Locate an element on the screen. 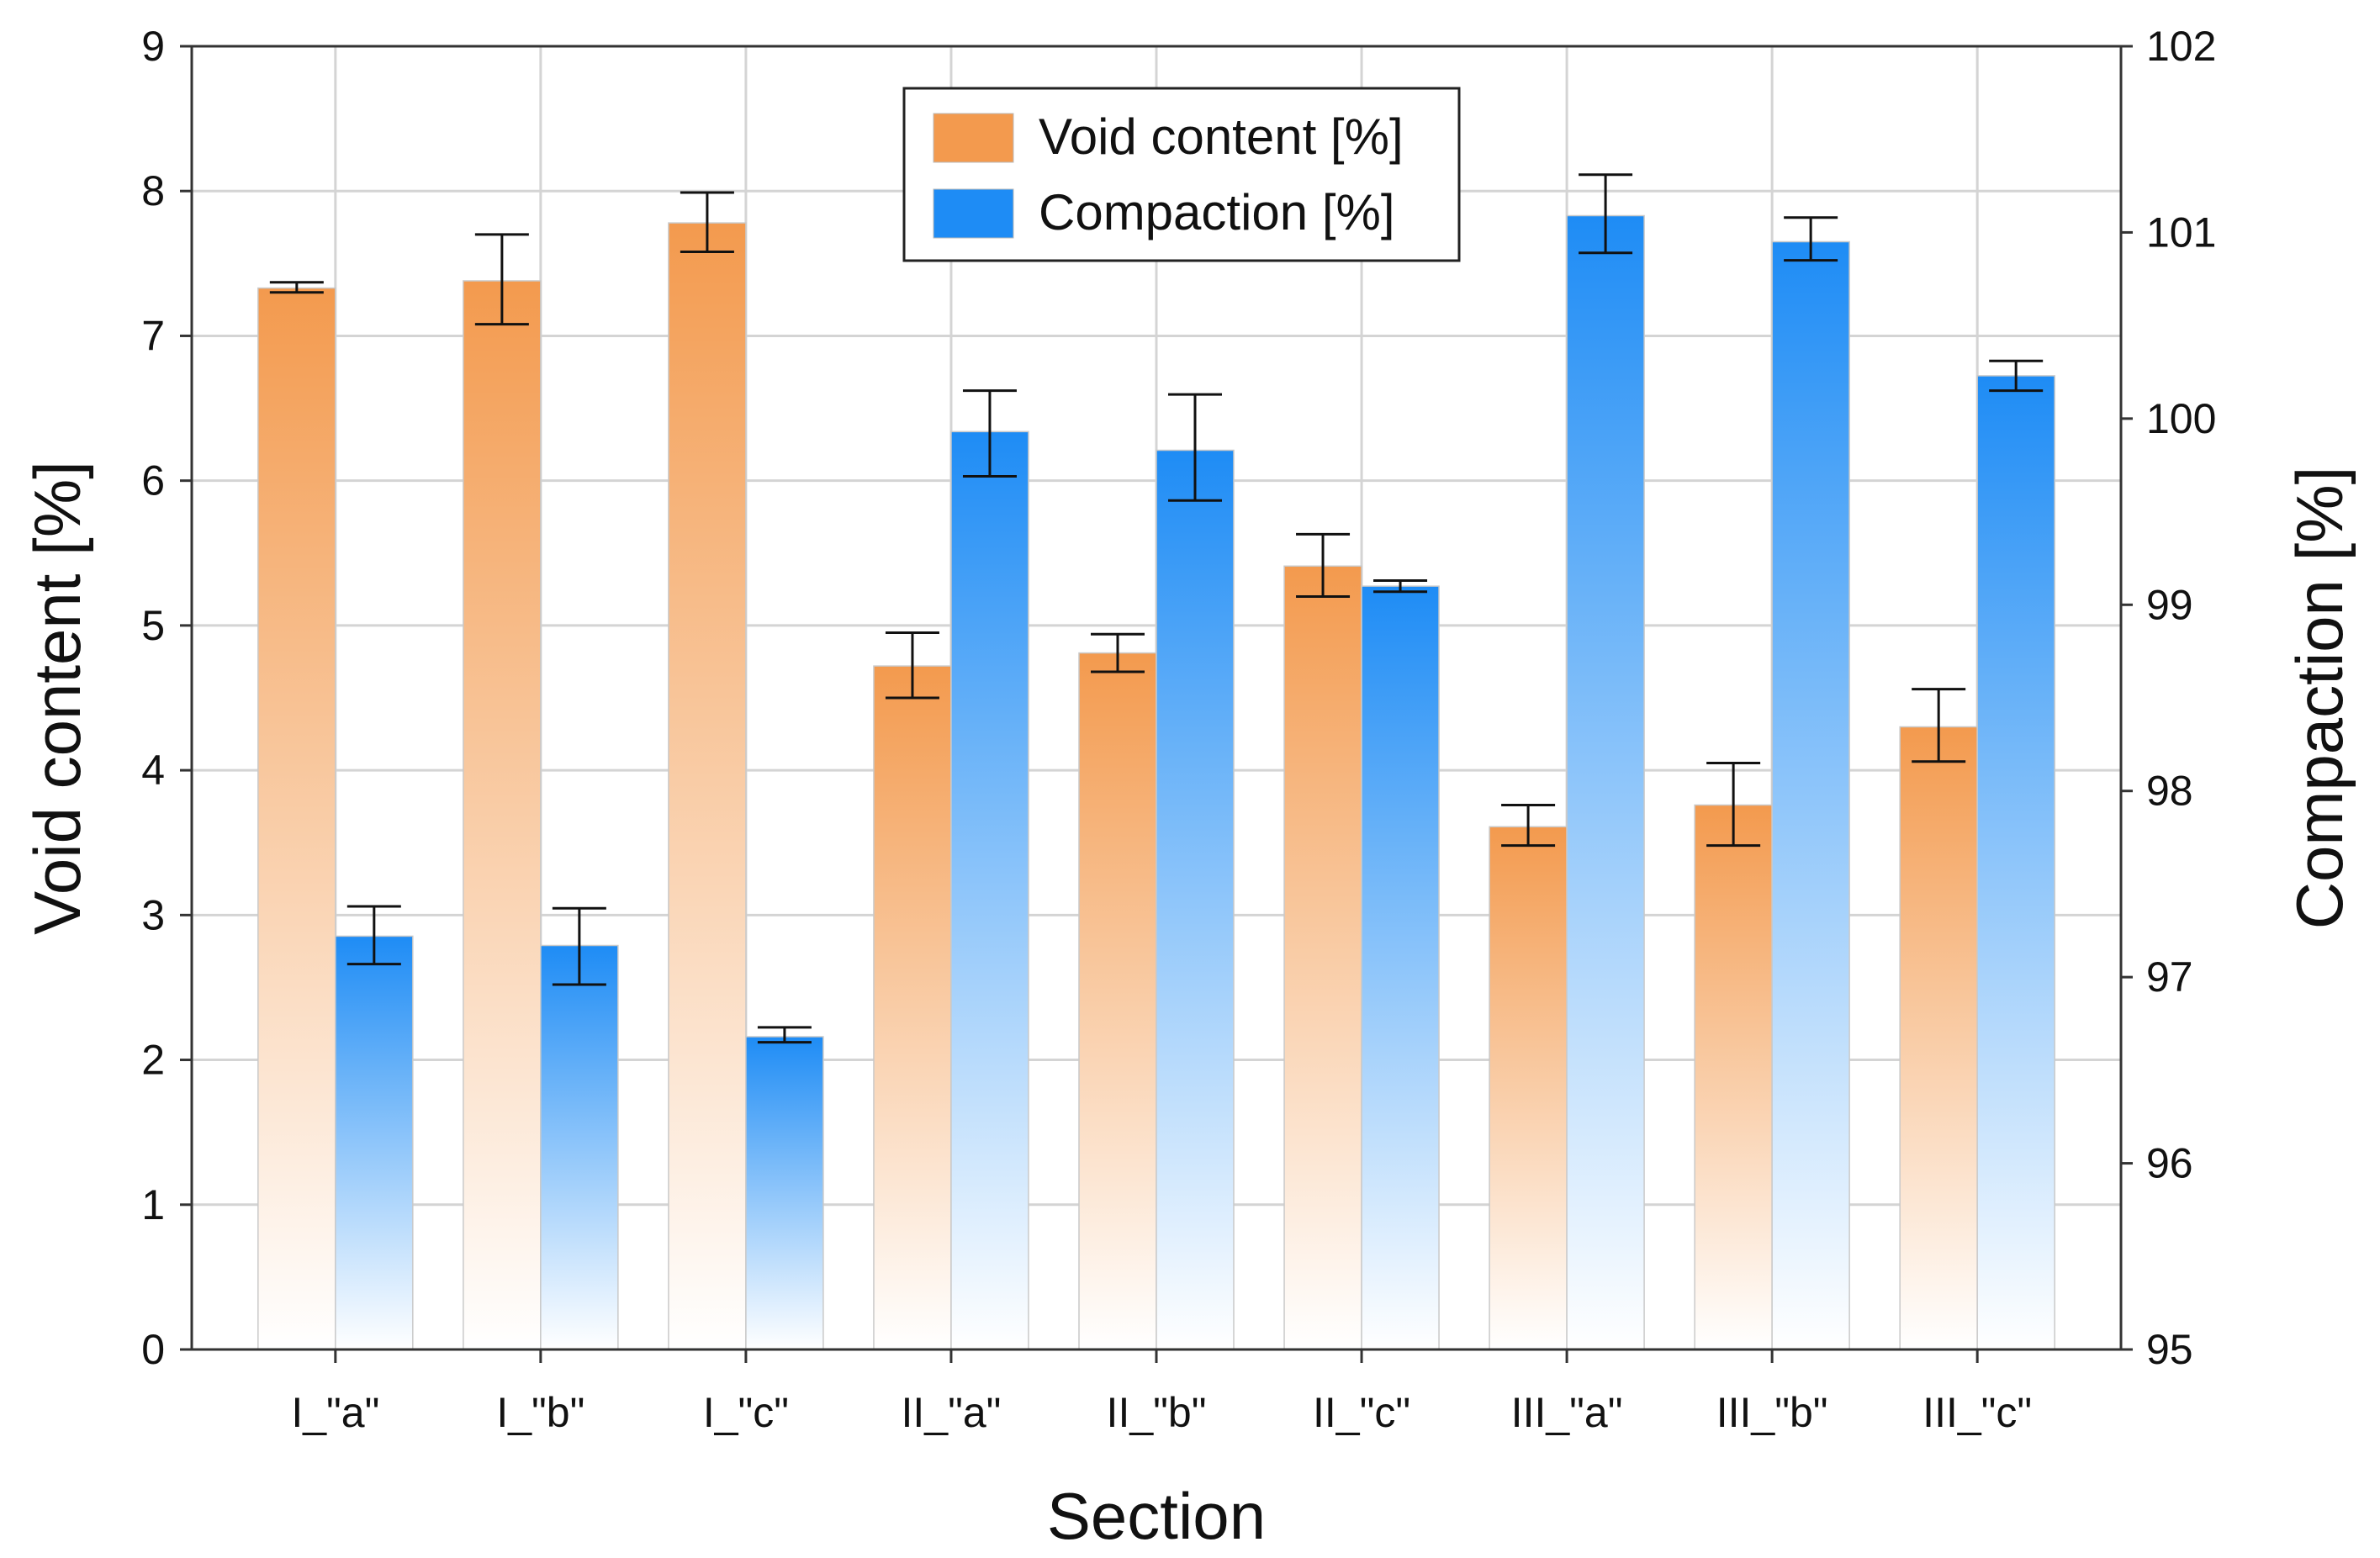 The height and width of the screenshot is (1558, 2380). y-tick-label: 7 is located at coordinates (153, 335).